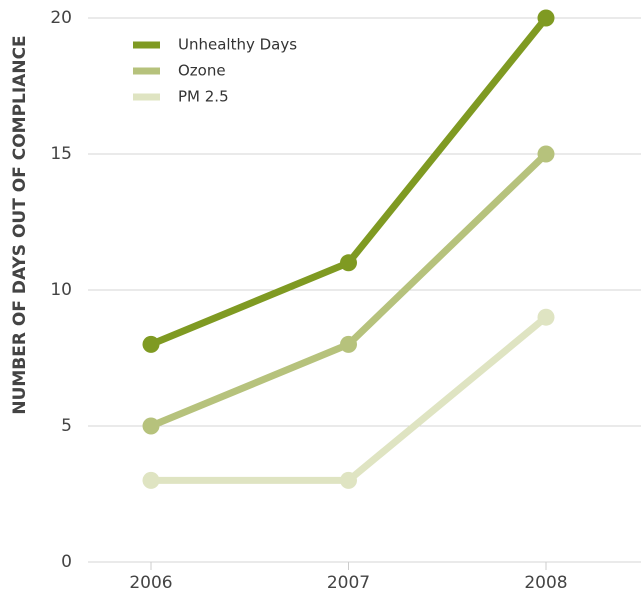 The image size is (641, 594). Describe the element at coordinates (203, 97) in the screenshot. I see `legend-label: PM 2.5` at that location.